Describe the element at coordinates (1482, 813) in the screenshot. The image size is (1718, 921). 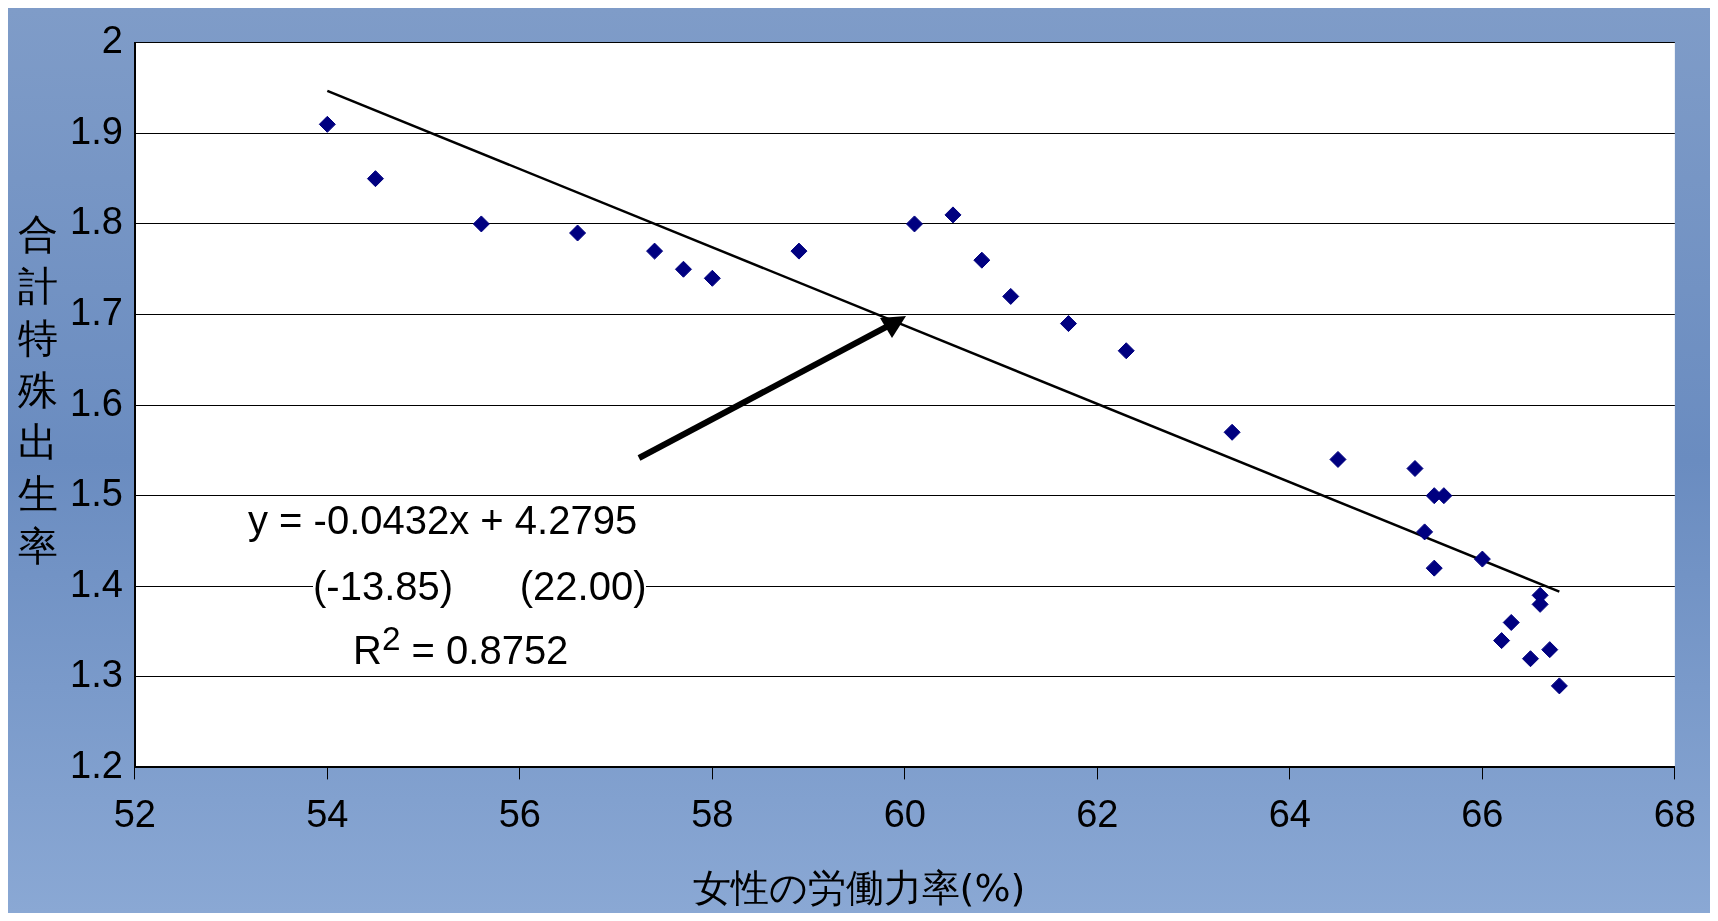
I see `x-tick-label: 66` at that location.